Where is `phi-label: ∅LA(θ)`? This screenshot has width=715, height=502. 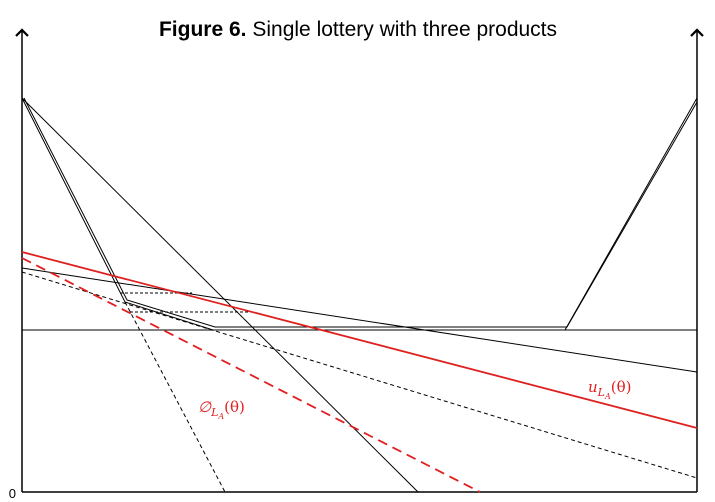 phi-label: ∅LA(θ) is located at coordinates (221, 409).